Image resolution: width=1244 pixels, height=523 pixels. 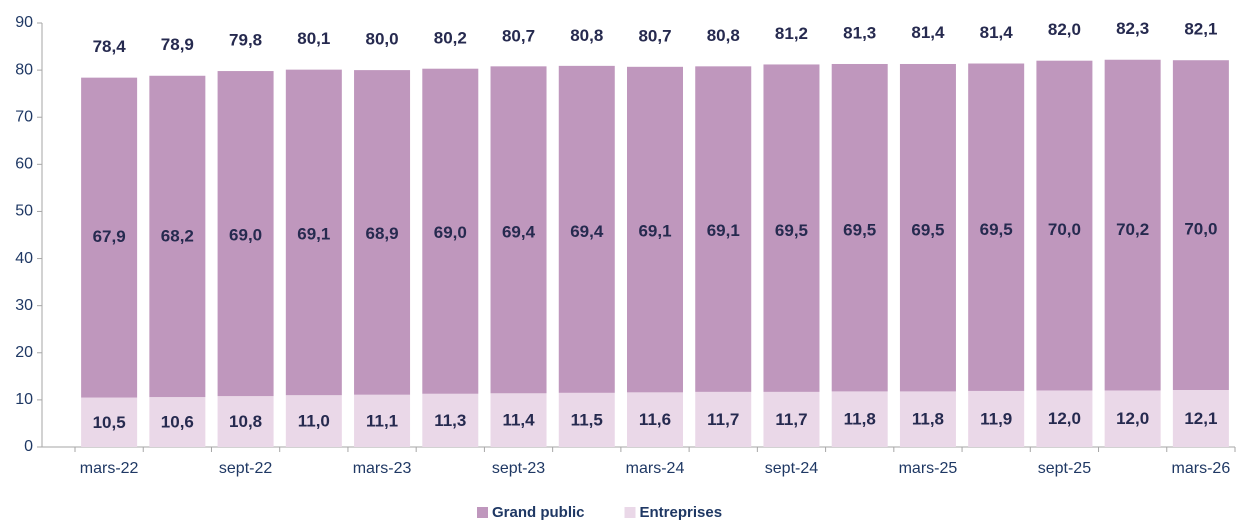 I want to click on x-tick-label: sept-24, so click(x=791, y=468).